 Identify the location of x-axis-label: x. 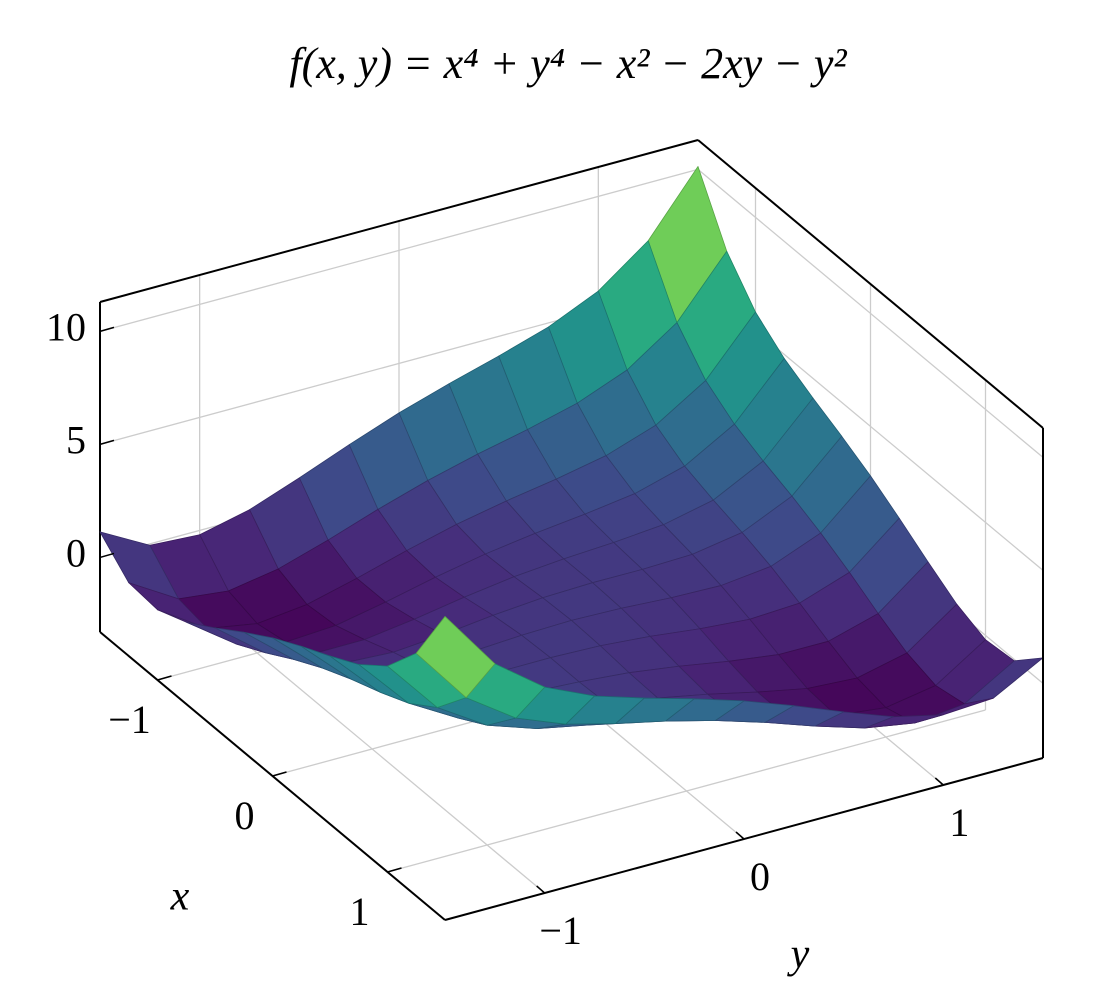
(180, 897).